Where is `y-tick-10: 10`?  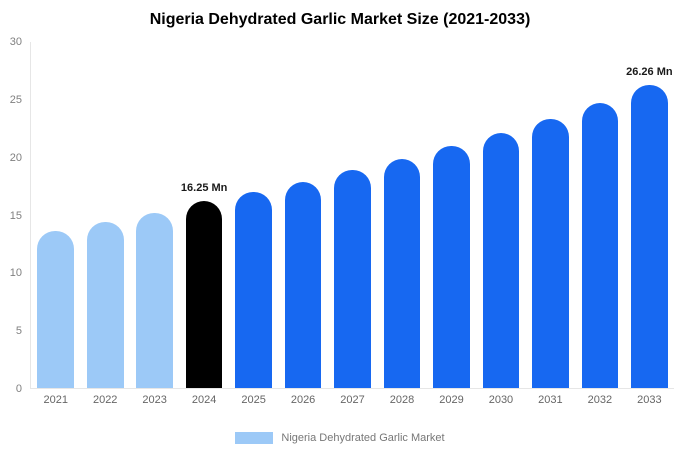
y-tick-10: 10 is located at coordinates (15, 273).